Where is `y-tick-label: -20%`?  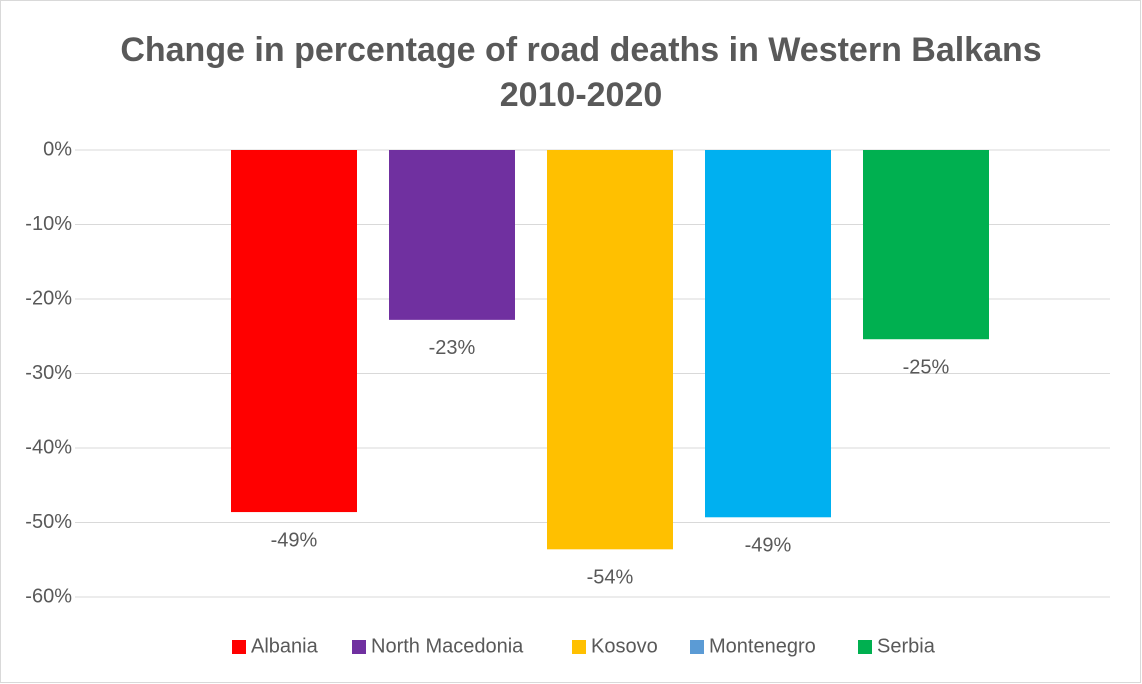
y-tick-label: -20% is located at coordinates (48, 298).